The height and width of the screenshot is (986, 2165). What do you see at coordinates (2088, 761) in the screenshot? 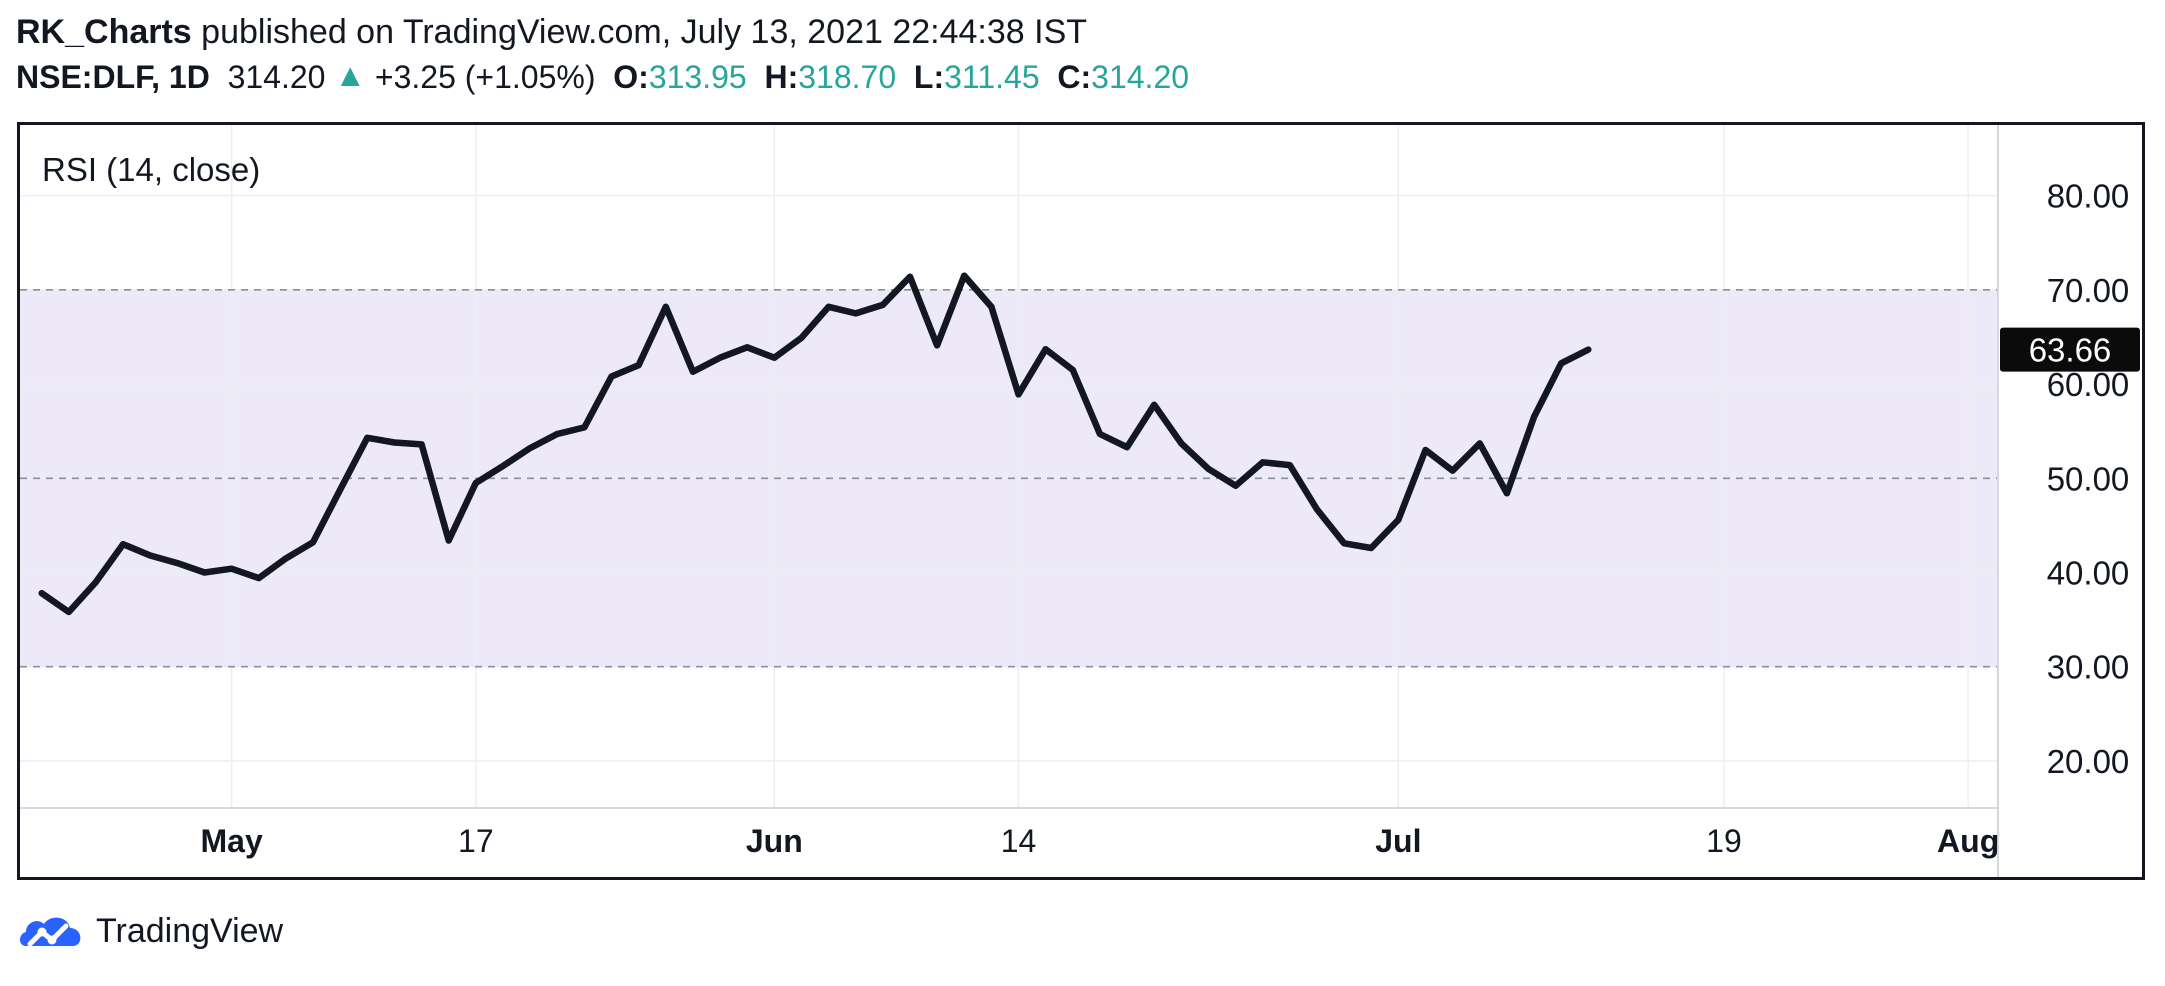
I see `y-tick-label: 20.00` at bounding box center [2088, 761].